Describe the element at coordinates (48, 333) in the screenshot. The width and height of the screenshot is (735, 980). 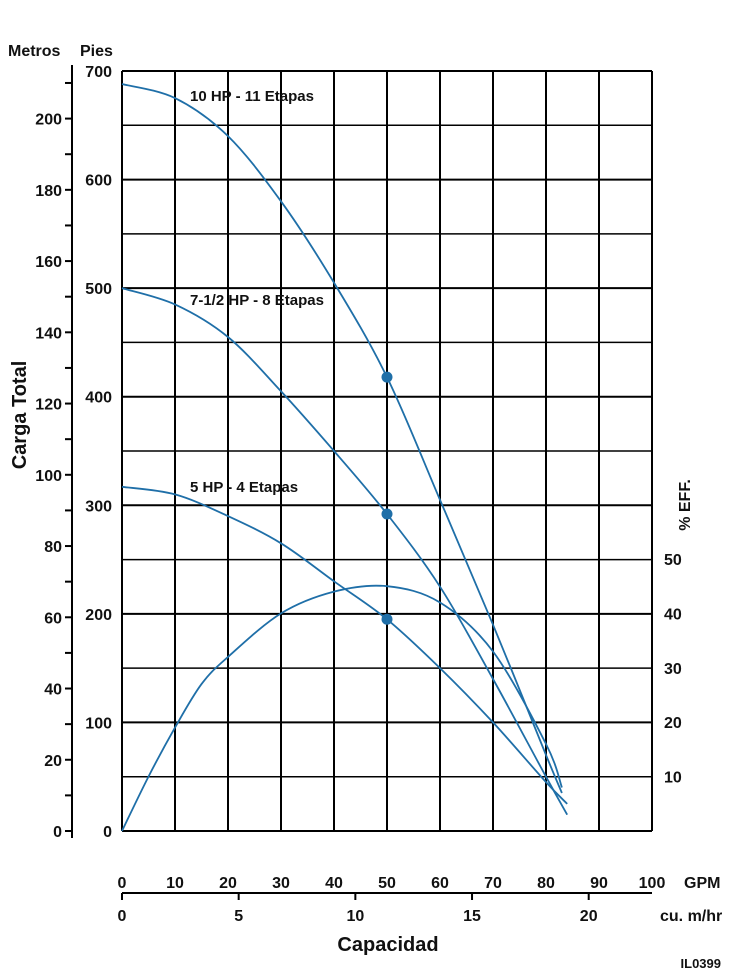
I see `y-tick-label-metros: 140` at that location.